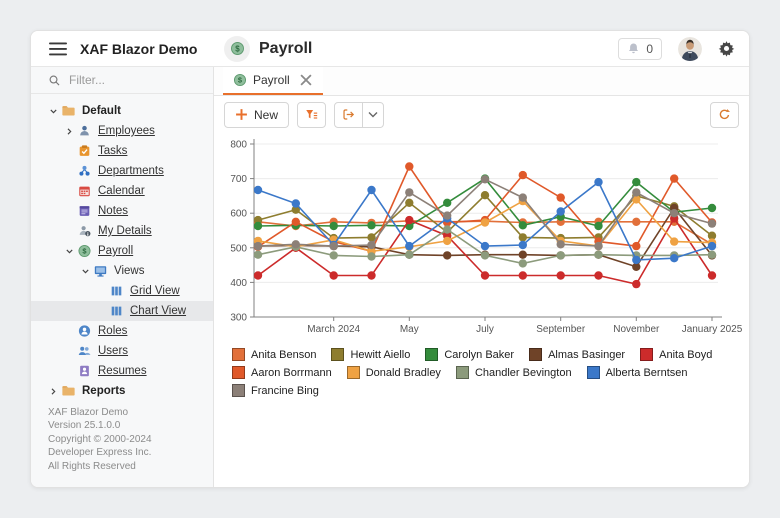  What do you see at coordinates (241, 114) in the screenshot?
I see `plus-icon` at bounding box center [241, 114].